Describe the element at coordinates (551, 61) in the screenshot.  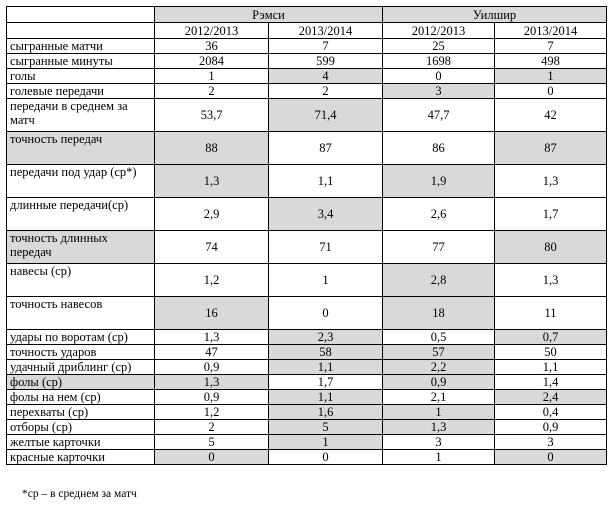
I see `table-cell: 498` at that location.